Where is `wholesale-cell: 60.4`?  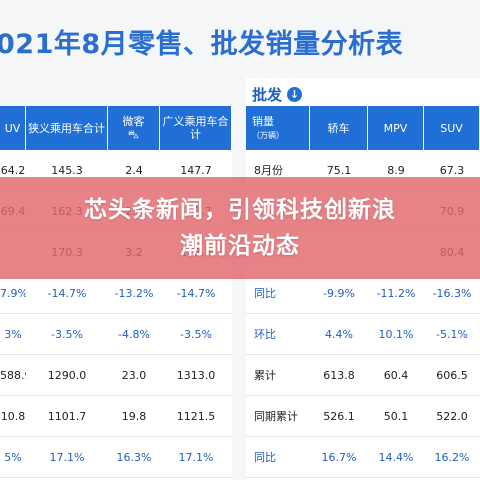 wholesale-cell: 60.4 is located at coordinates (396, 375).